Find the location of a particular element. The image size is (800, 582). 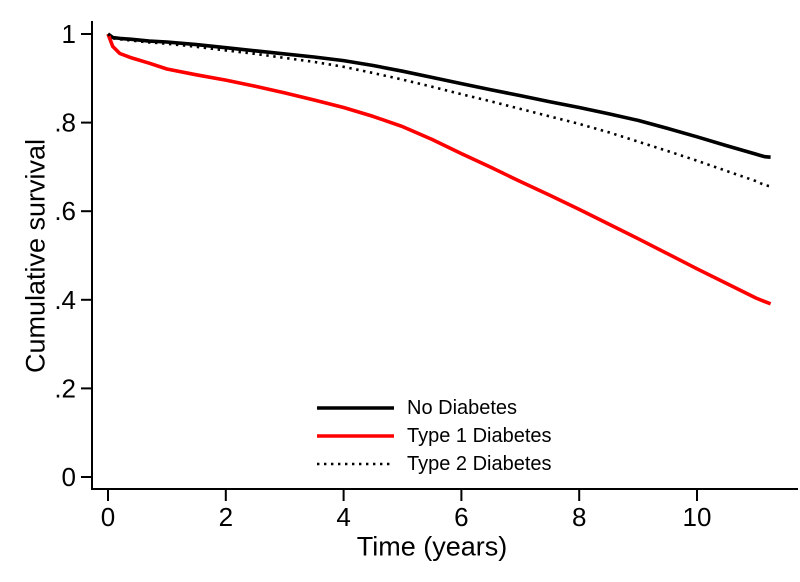

legend-label: Type 2 Diabetes is located at coordinates (479, 463).